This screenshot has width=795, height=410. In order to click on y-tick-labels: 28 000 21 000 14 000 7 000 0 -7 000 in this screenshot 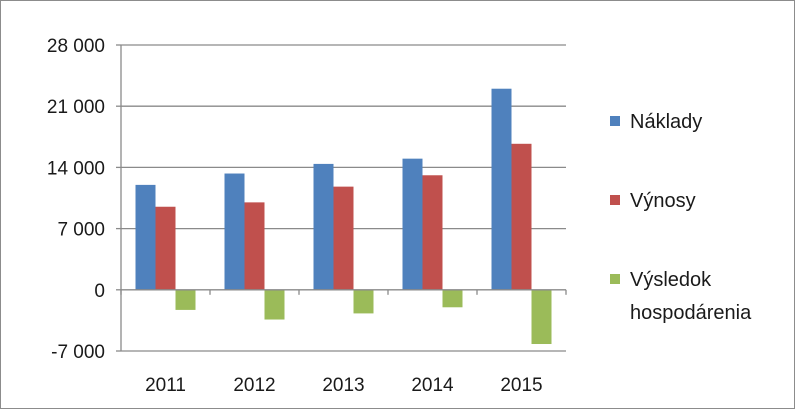, I will do `click(76, 199)`.